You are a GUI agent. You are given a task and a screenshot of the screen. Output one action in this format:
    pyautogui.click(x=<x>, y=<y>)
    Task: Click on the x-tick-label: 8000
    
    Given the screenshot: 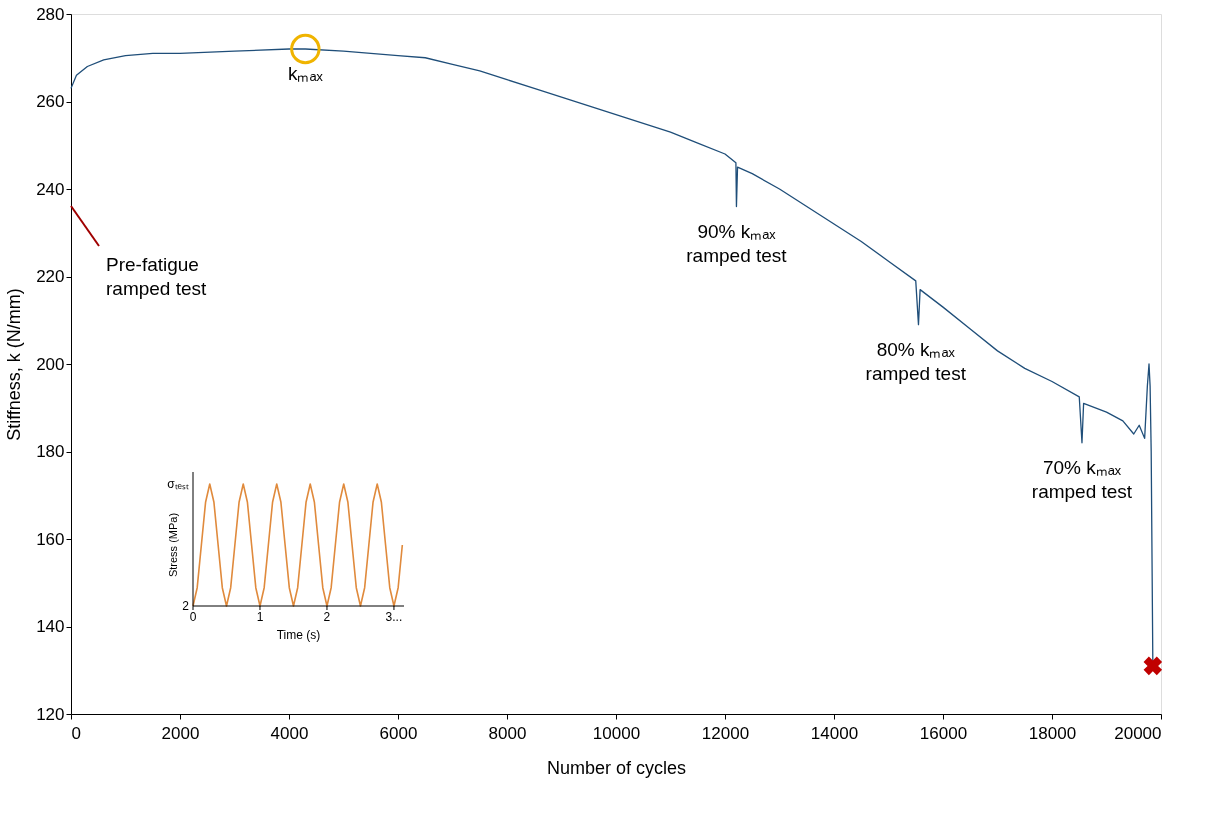 What is the action you would take?
    pyautogui.click(x=507, y=733)
    